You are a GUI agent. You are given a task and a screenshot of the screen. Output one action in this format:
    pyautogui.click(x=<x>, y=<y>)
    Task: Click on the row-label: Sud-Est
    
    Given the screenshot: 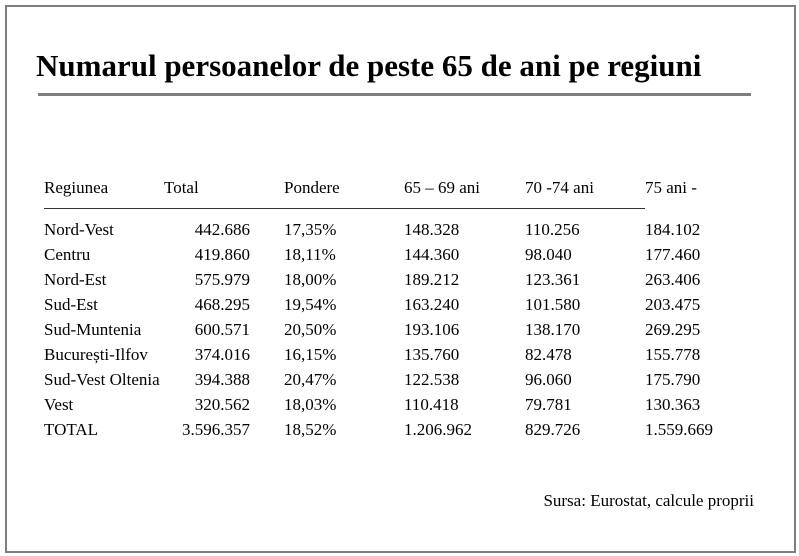 What is the action you would take?
    pyautogui.click(x=71, y=304)
    